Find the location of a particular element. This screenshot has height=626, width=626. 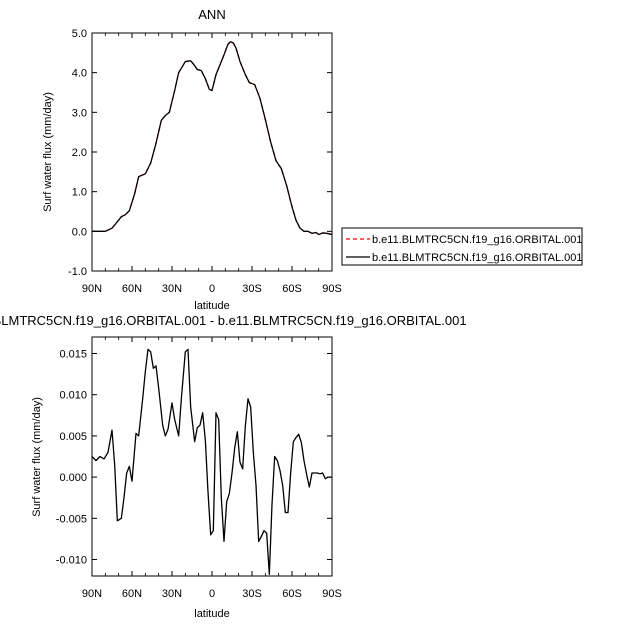

bottom-x-tick-label: 90N is located at coordinates (92, 594).